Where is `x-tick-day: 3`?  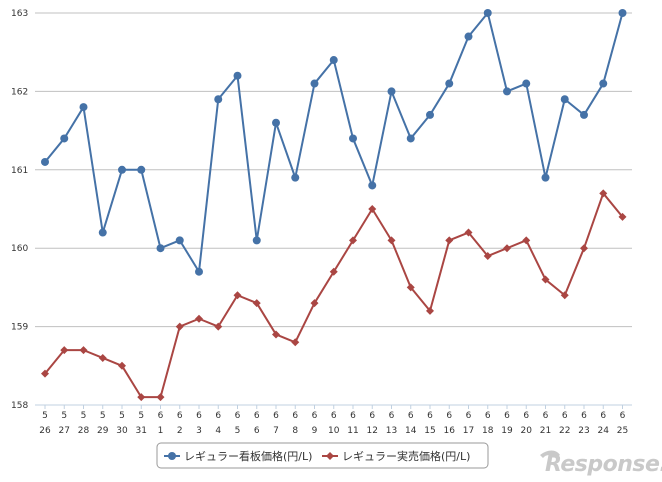
x-tick-day: 3 is located at coordinates (199, 431).